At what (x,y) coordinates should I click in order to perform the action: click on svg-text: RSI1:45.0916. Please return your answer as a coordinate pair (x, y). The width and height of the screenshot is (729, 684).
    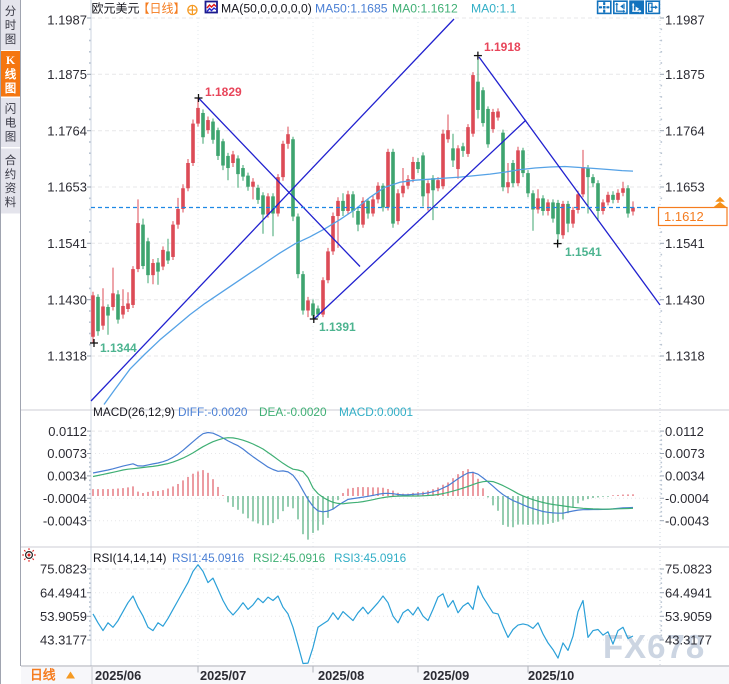
    Looking at the image, I should click on (208, 558).